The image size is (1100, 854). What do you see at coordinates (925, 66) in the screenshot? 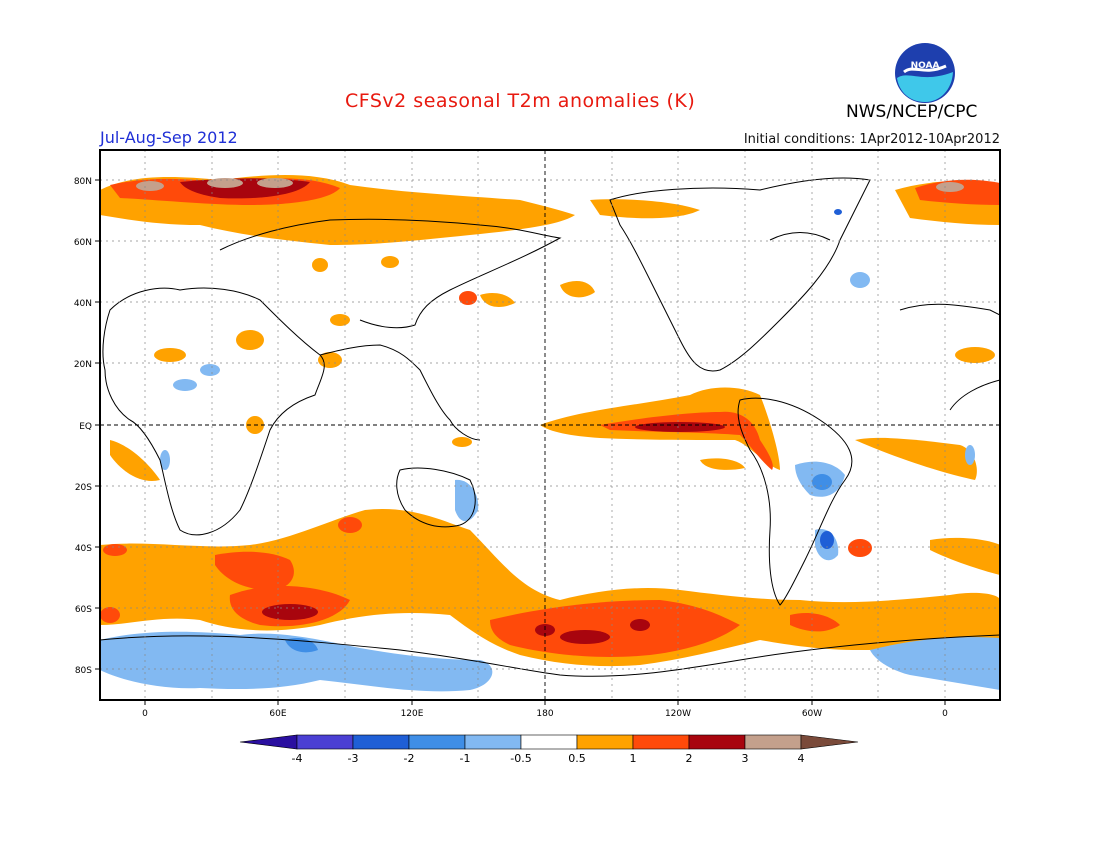
I see `logo-text: NOAA` at bounding box center [925, 66].